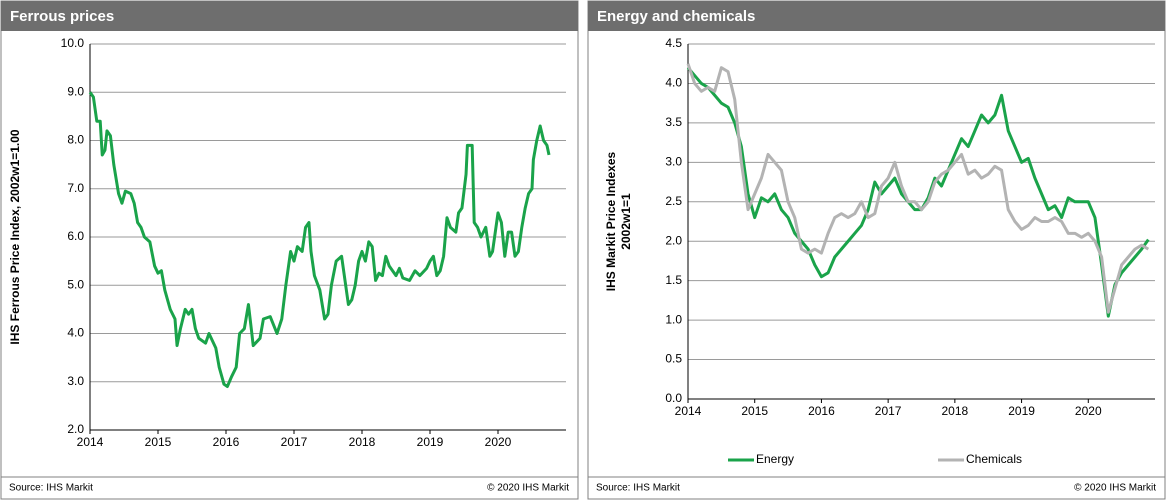 This screenshot has width=1168, height=501. What do you see at coordinates (673, 43) in the screenshot?
I see `y-tick-label: 4.5` at bounding box center [673, 43].